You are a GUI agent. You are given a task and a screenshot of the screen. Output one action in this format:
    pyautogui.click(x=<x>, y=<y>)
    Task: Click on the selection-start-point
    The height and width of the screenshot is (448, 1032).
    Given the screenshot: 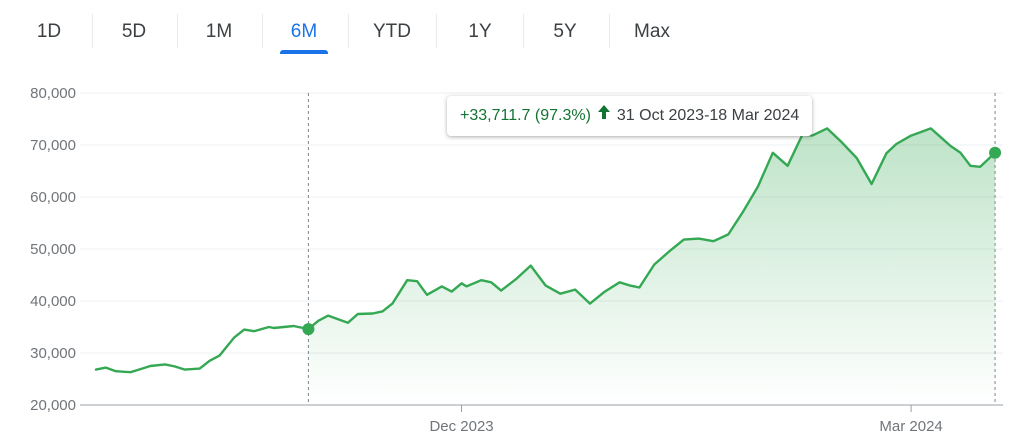 What is the action you would take?
    pyautogui.click(x=308, y=329)
    